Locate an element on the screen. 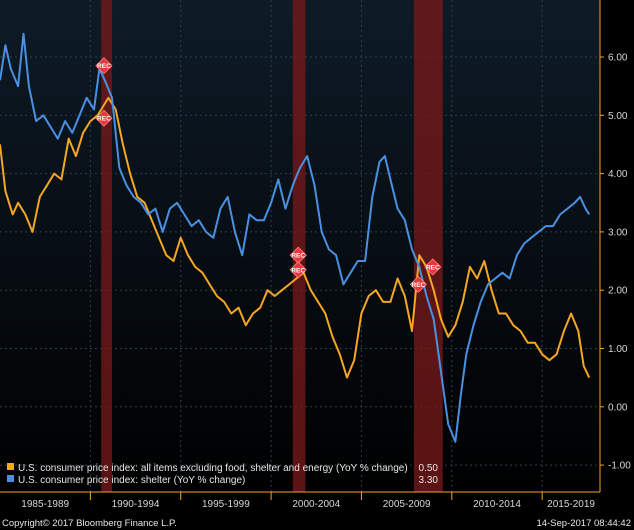 The height and width of the screenshot is (530, 634). y-tick-label: 4.00 is located at coordinates (618, 174).